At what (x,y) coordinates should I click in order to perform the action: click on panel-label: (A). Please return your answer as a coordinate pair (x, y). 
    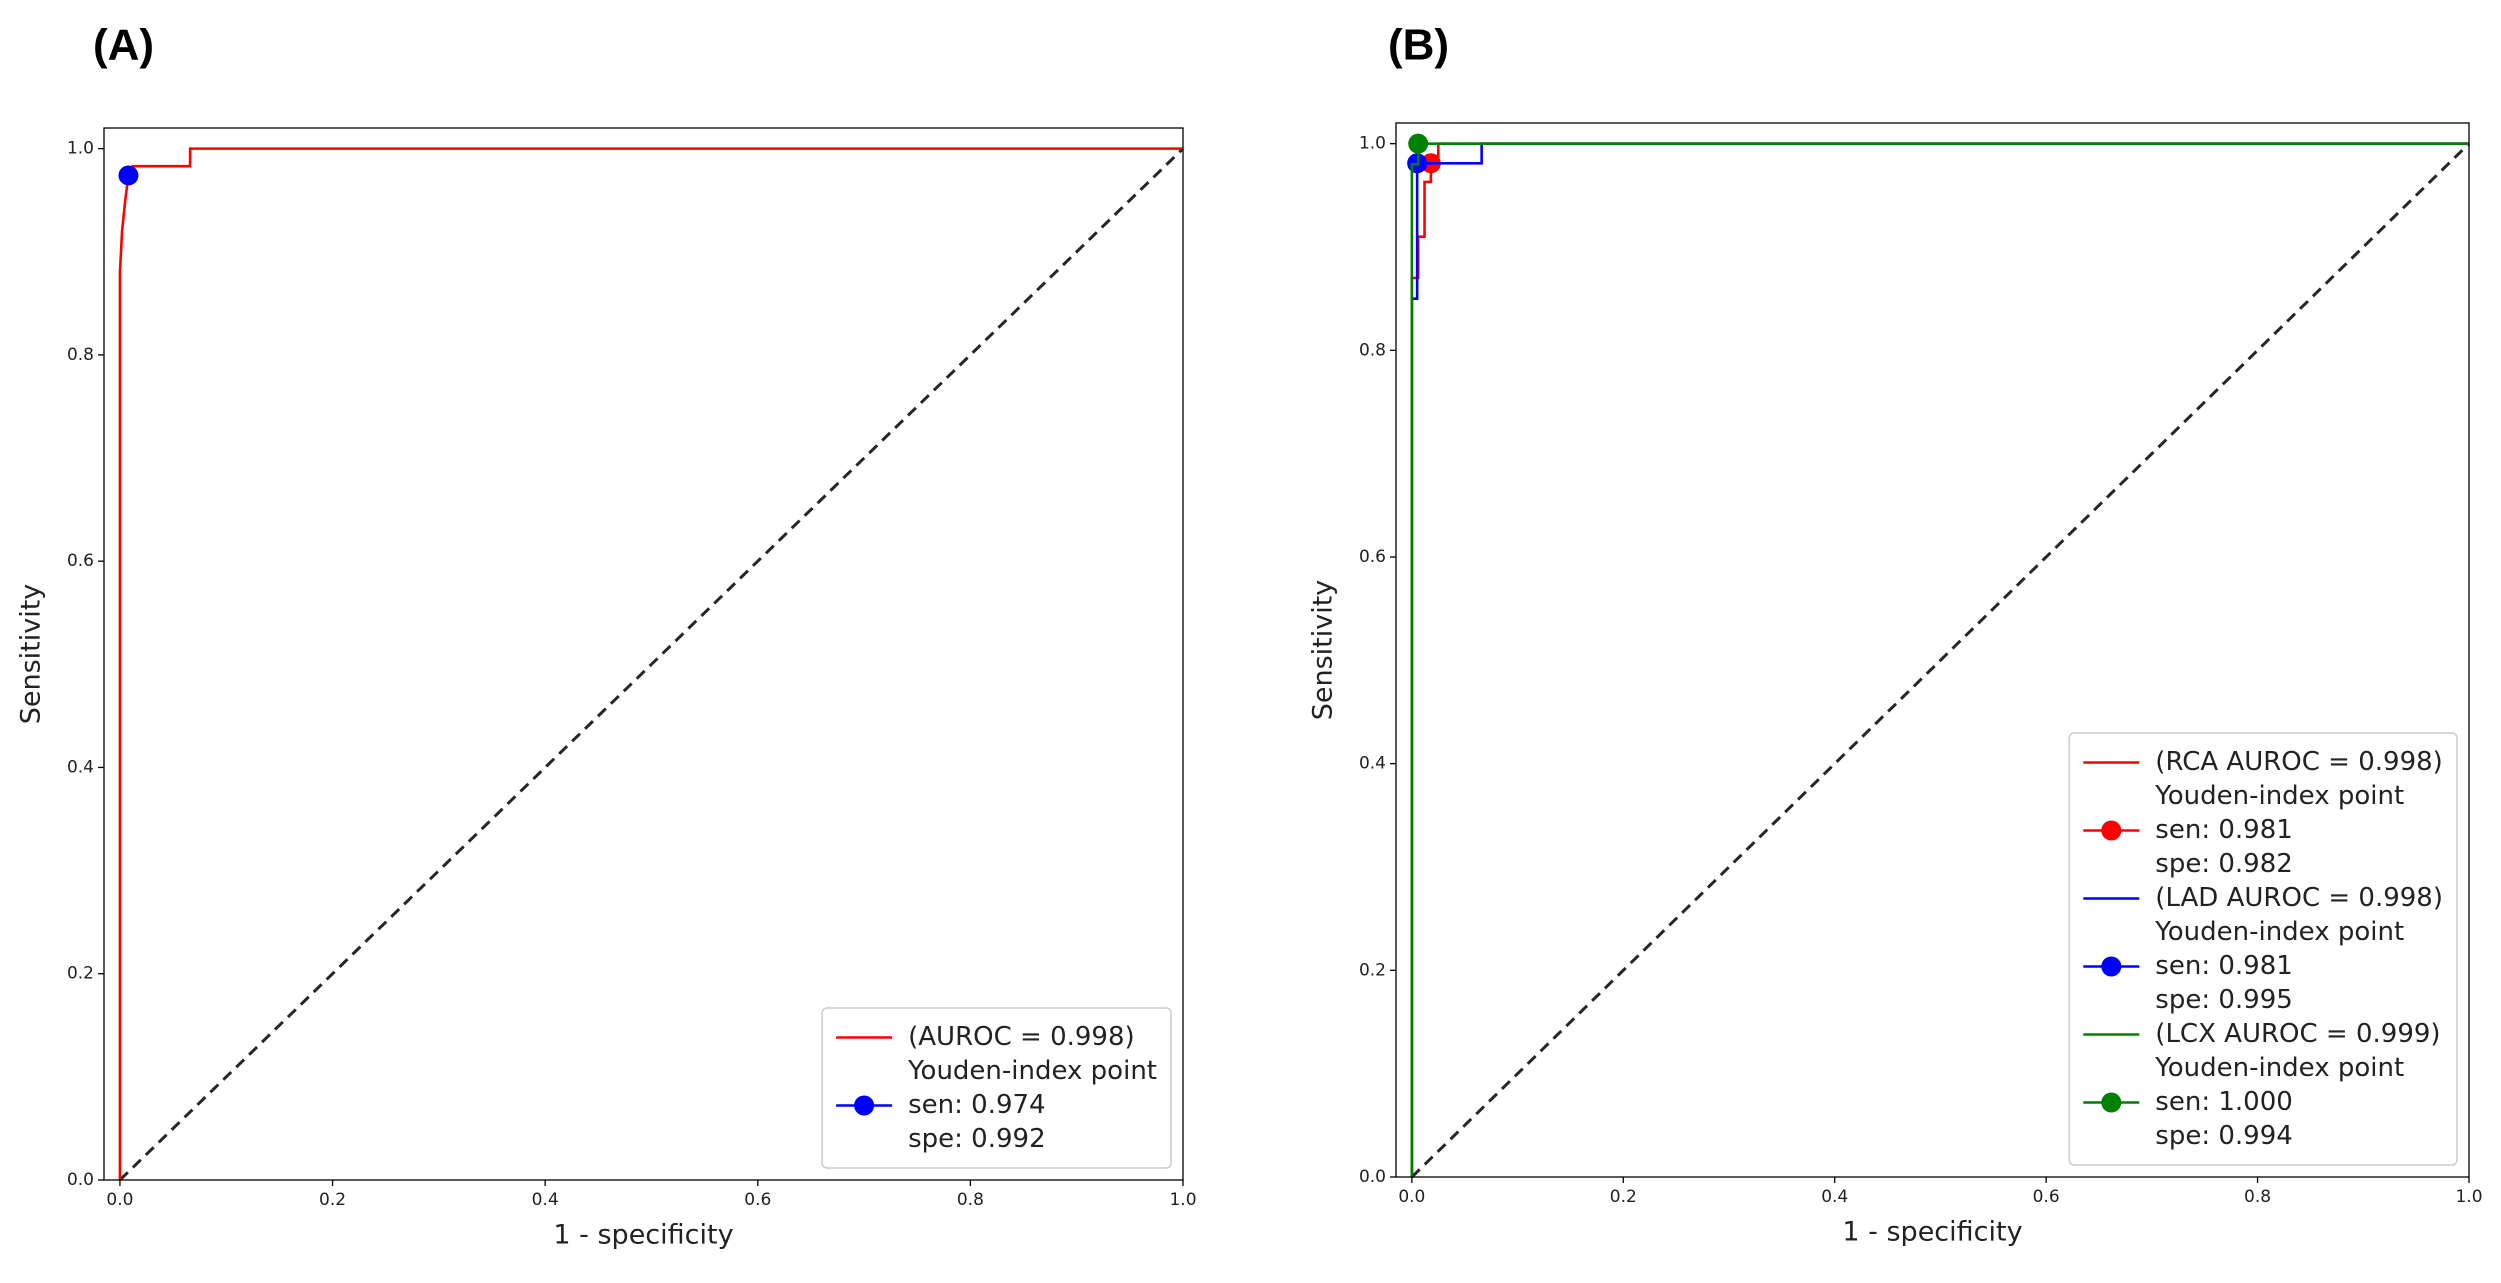
    Looking at the image, I should click on (123, 45).